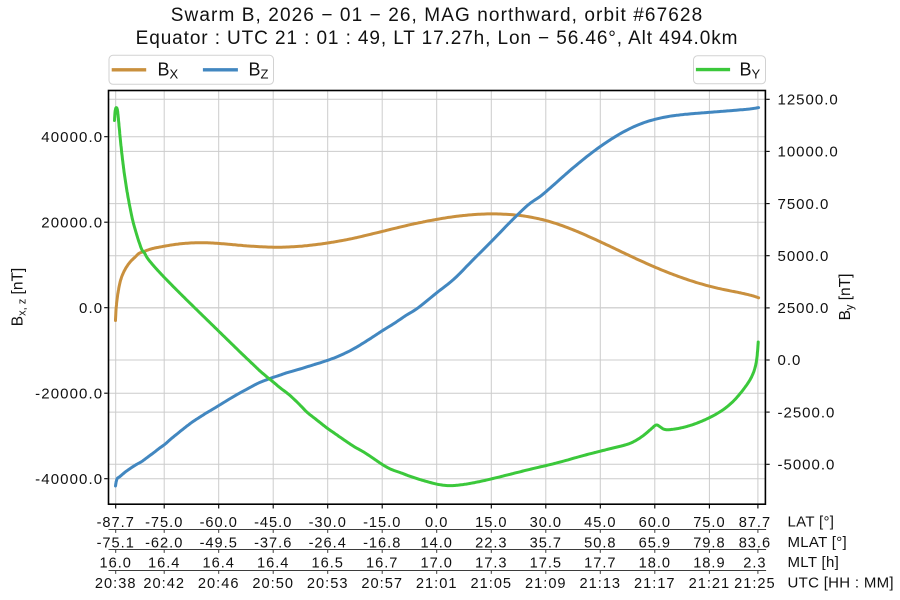 The height and width of the screenshot is (600, 900). What do you see at coordinates (382, 564) in the screenshot?
I see `svg-text: 16.7` at bounding box center [382, 564].